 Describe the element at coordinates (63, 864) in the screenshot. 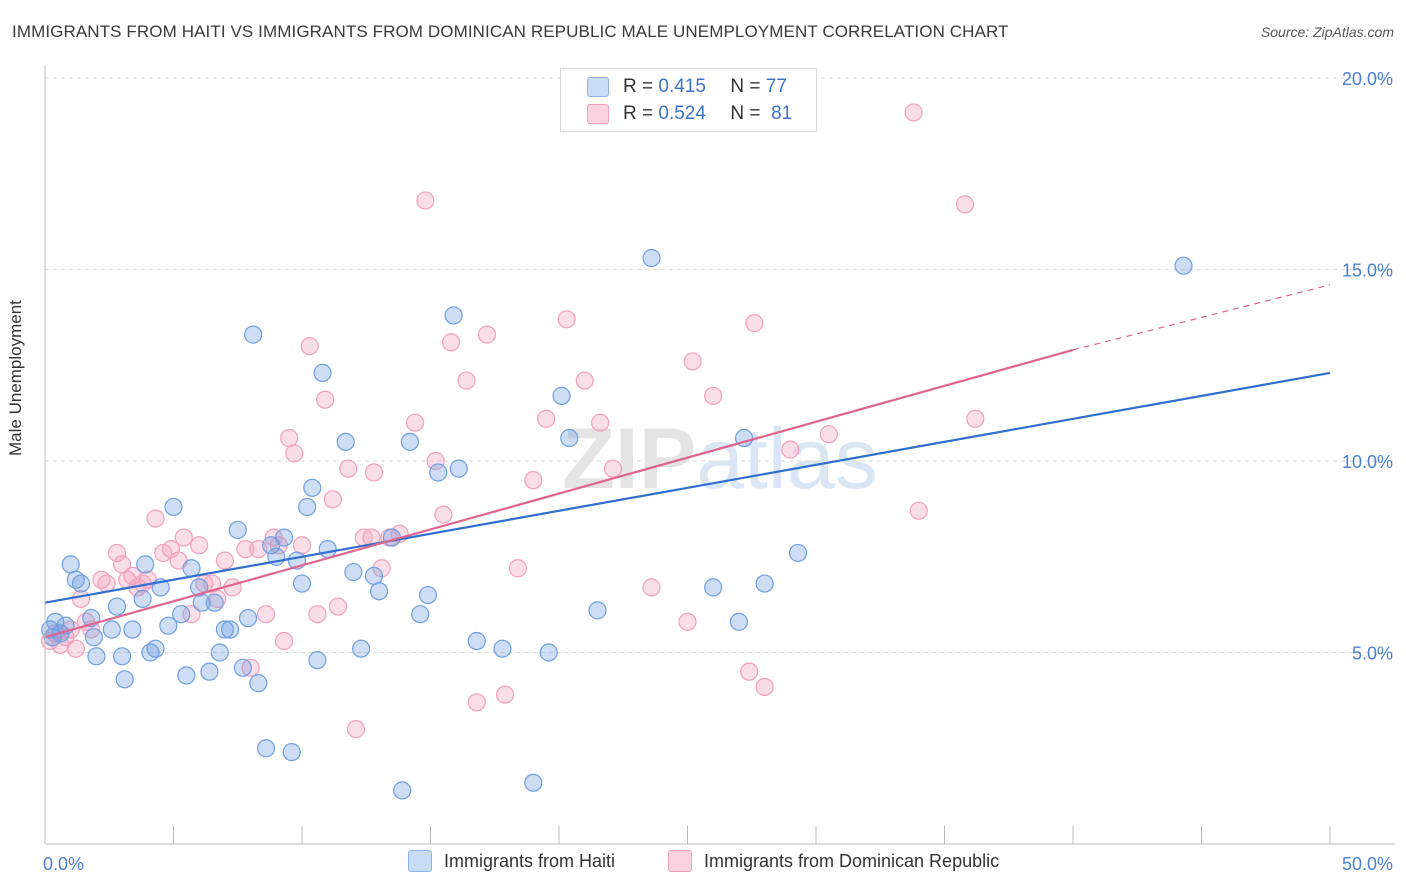

I see `x-tick-label: 0.0%` at that location.